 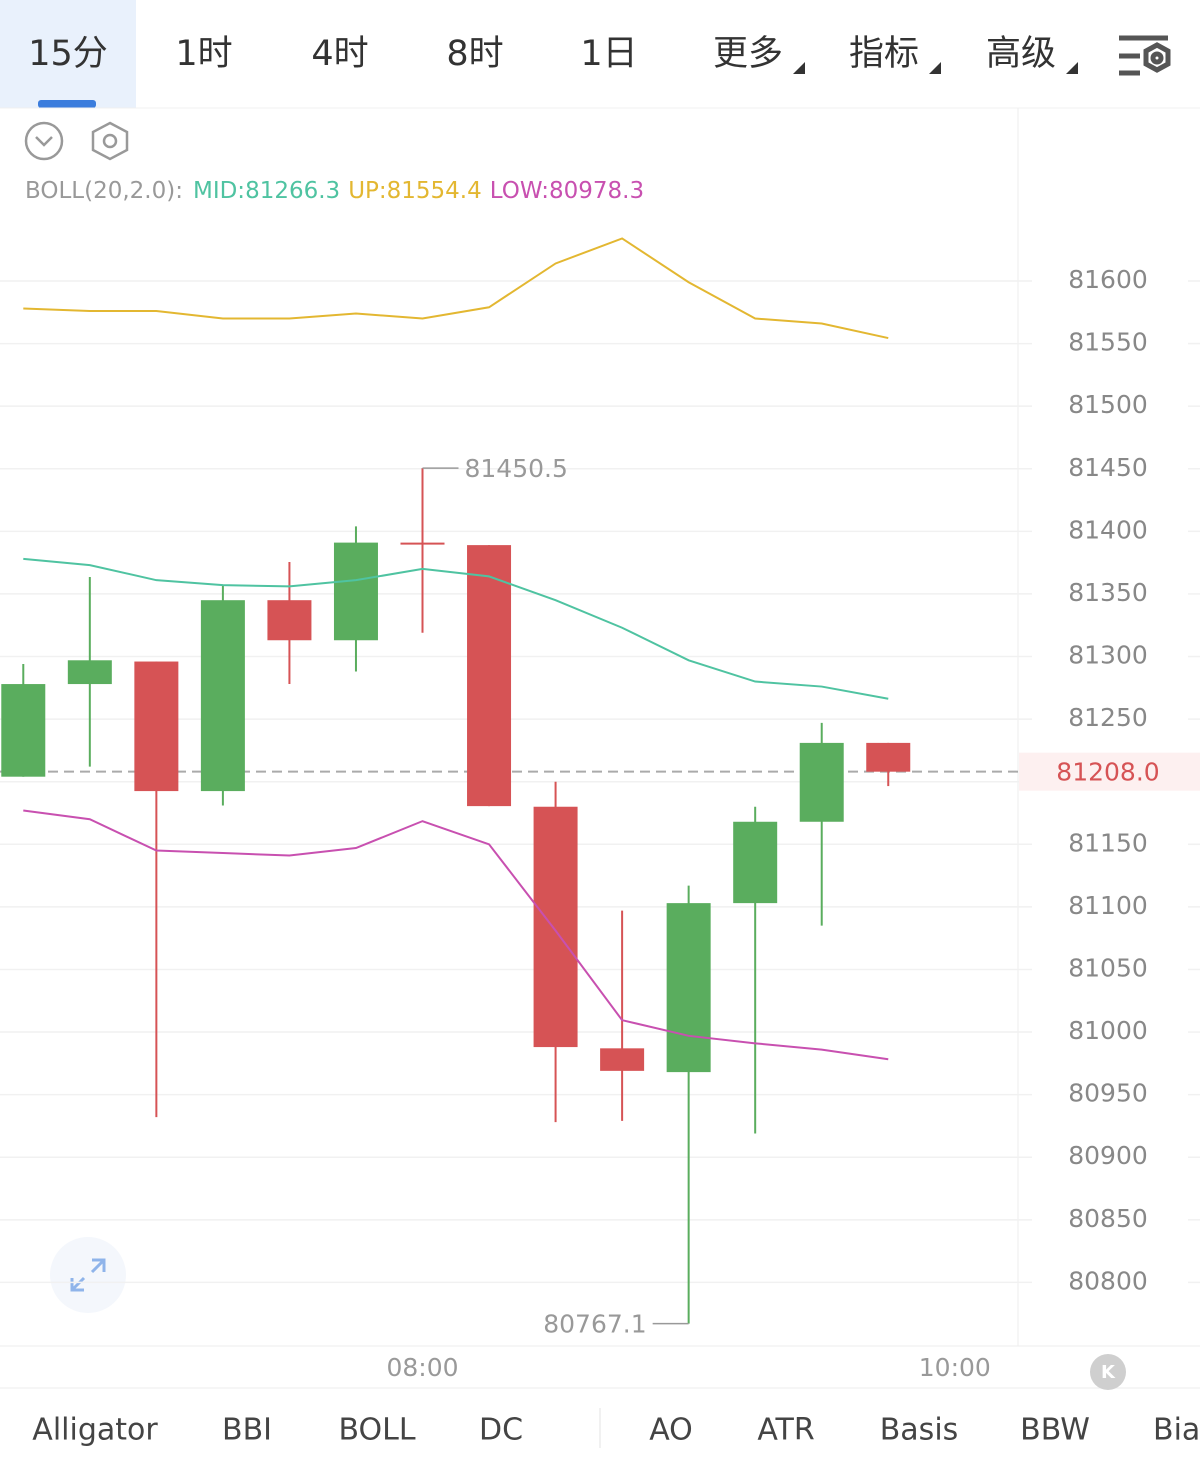 I want to click on x-tick-label: 08:00, so click(x=422, y=1367).